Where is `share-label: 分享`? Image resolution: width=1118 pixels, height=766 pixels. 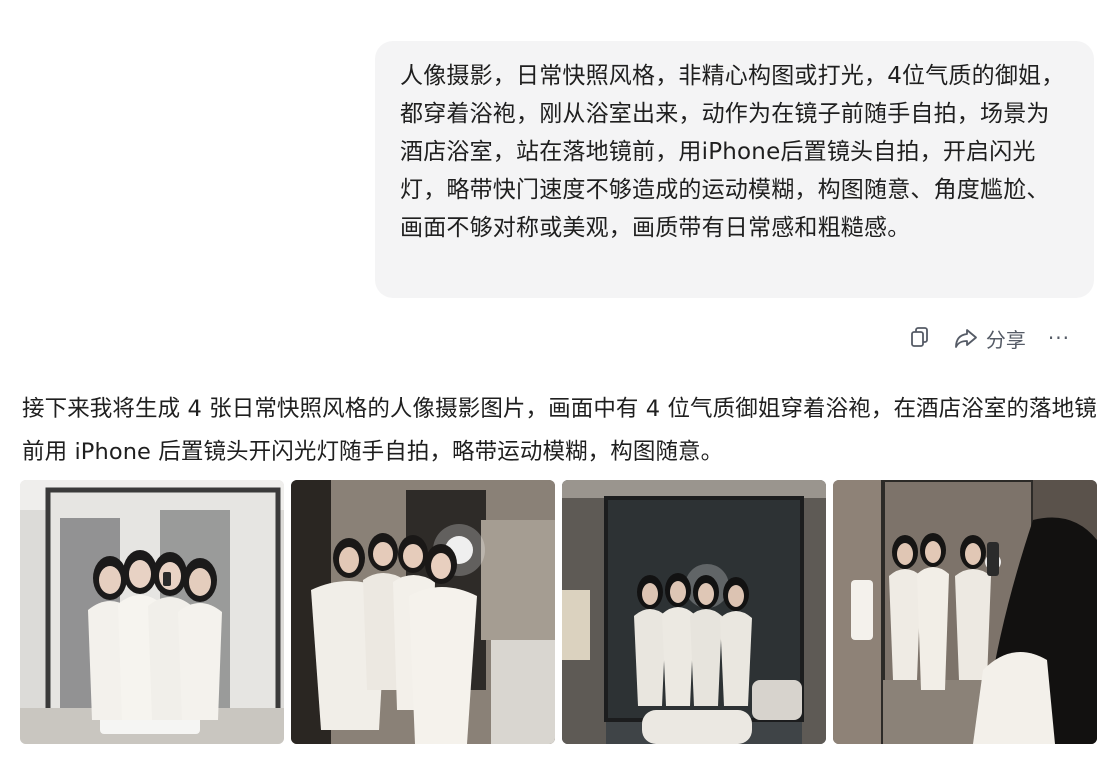
share-label: 分享 is located at coordinates (1005, 339).